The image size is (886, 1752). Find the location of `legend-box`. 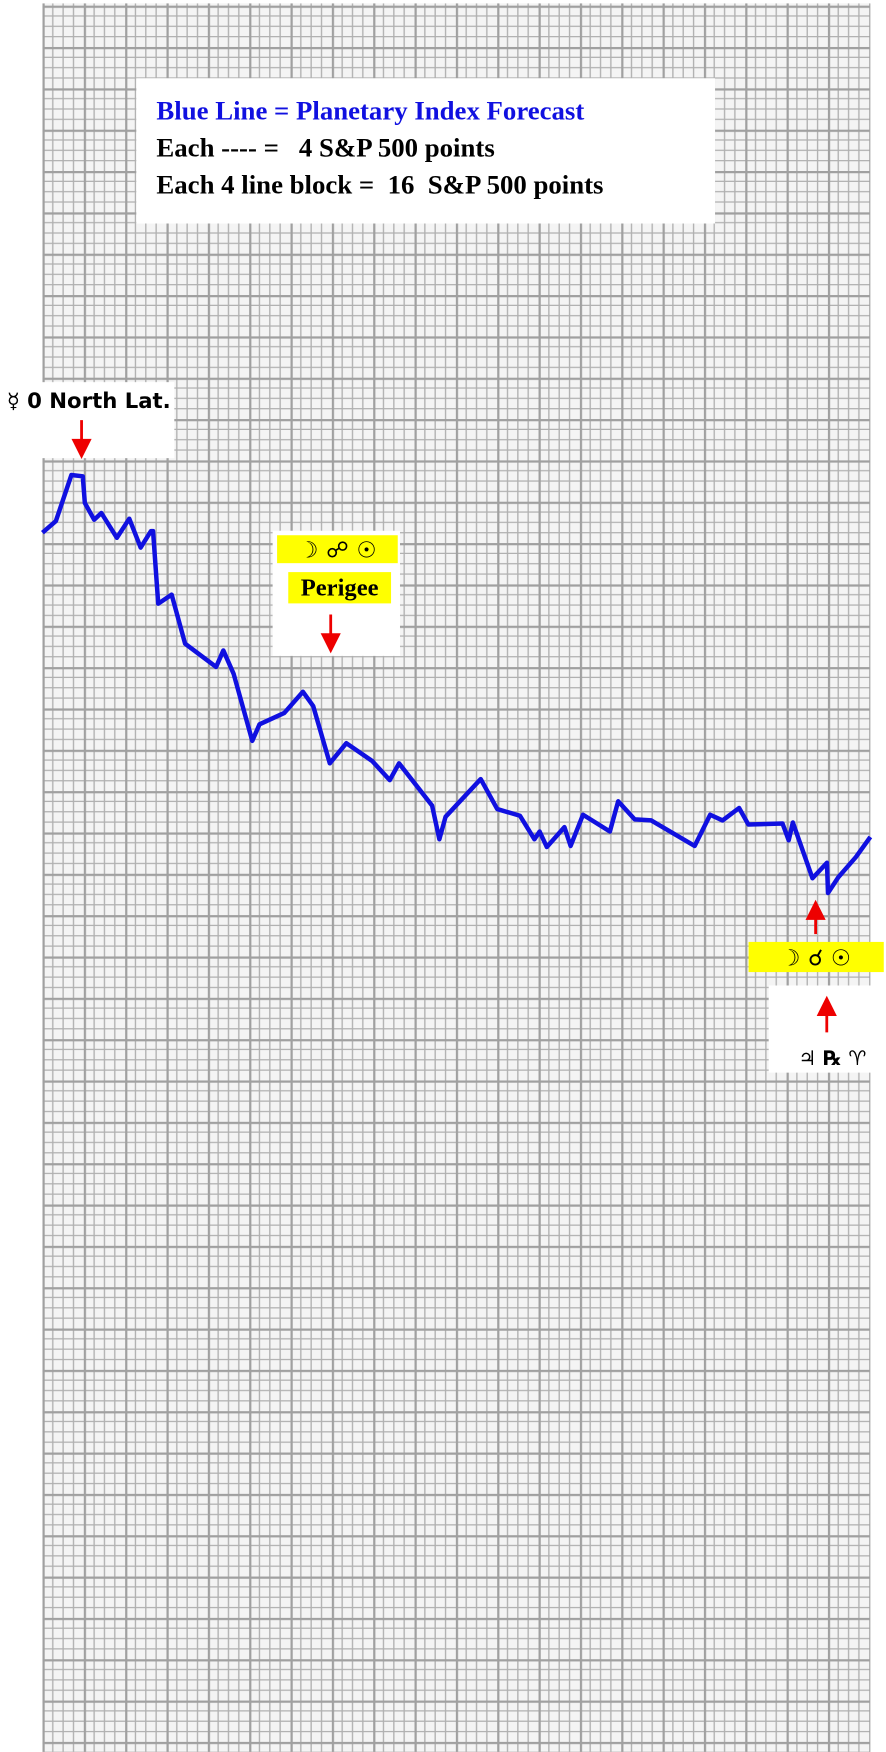

legend-box is located at coordinates (426, 151).